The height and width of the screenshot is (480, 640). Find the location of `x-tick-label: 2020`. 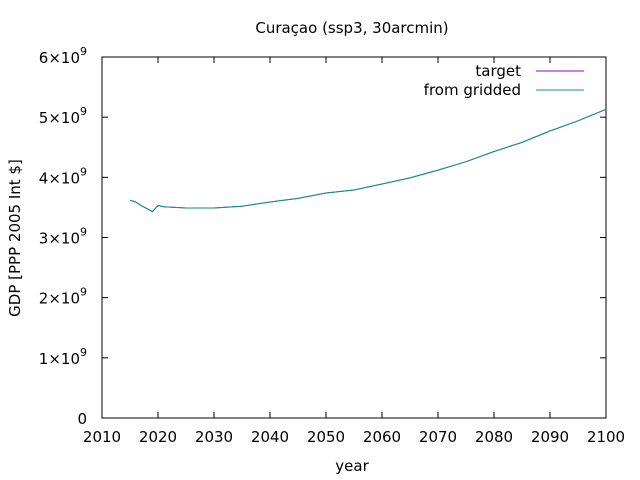

x-tick-label: 2020 is located at coordinates (158, 437).